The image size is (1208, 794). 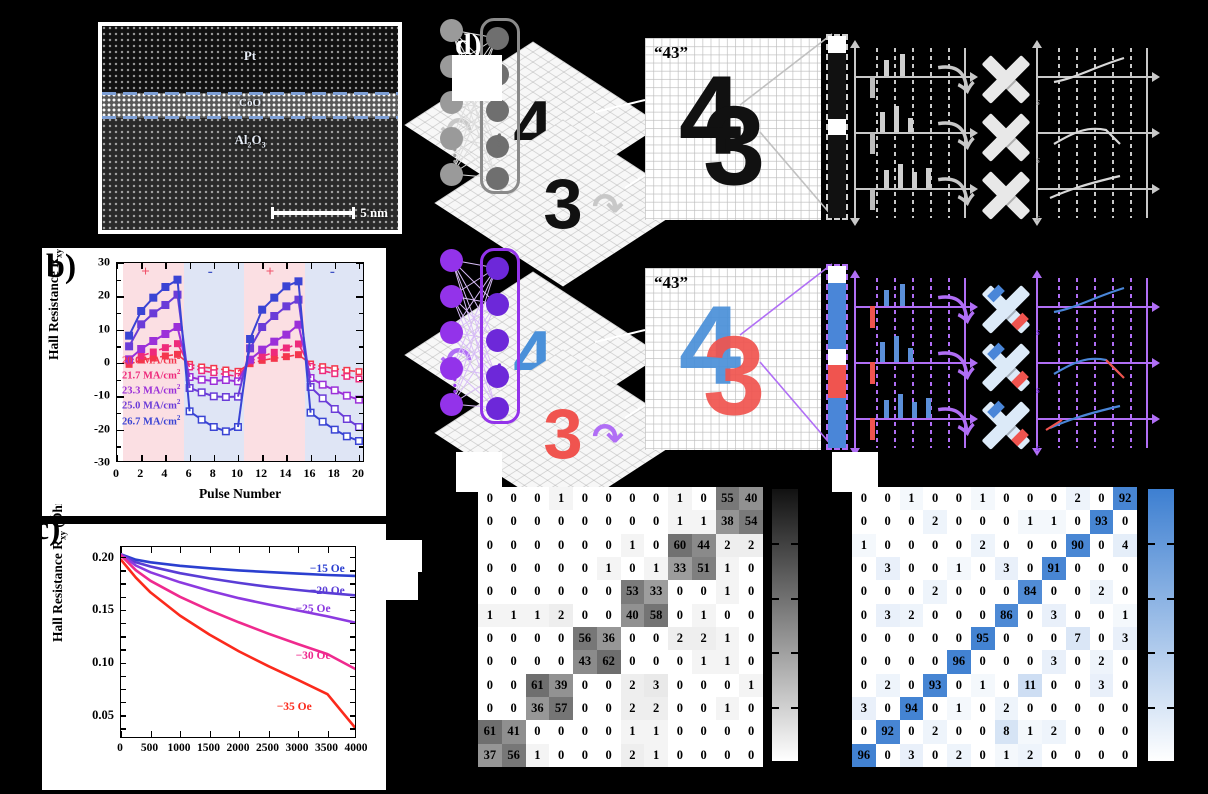 I want to click on confusion-cell-r8-c0: 0, so click(x=490, y=685).